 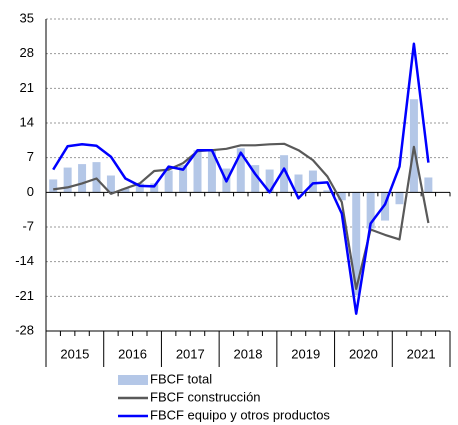 I want to click on y-tick-label: 7, so click(x=30, y=156).